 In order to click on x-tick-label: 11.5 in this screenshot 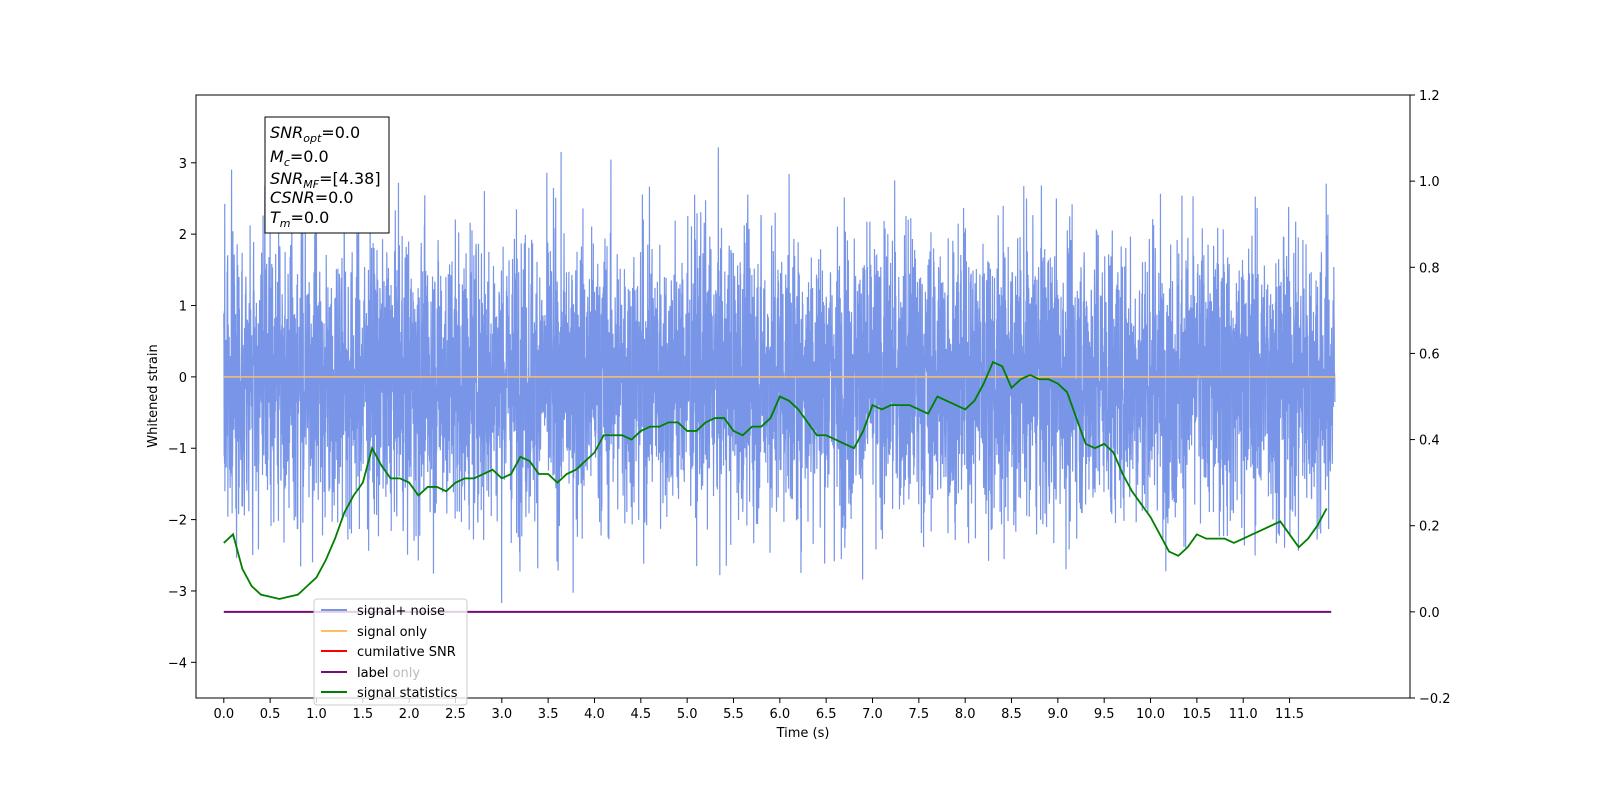, I will do `click(1289, 714)`.